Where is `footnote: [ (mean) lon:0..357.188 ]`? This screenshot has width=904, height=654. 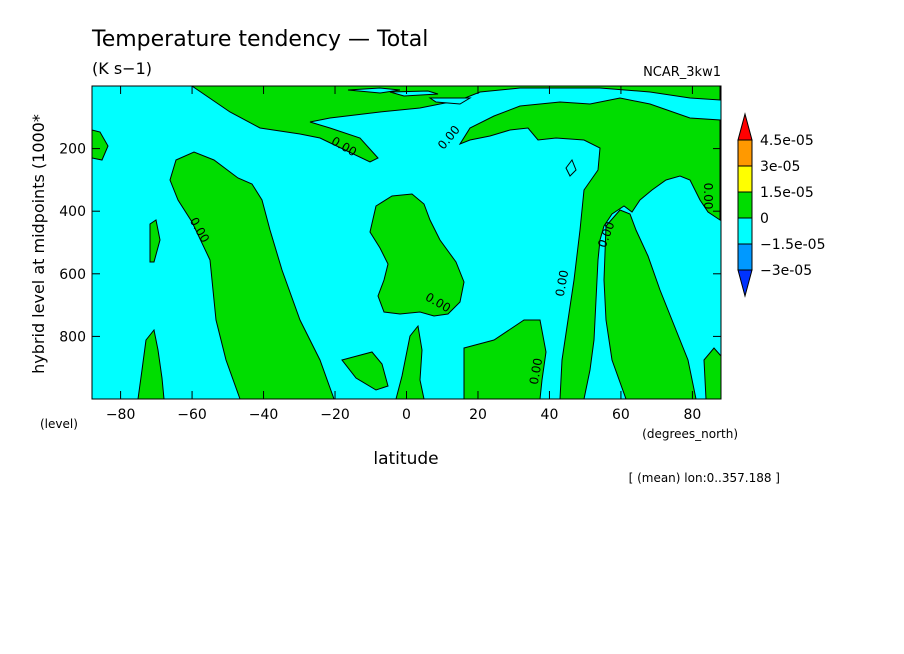 footnote: [ (mean) lon:0..357.188 ] is located at coordinates (704, 478).